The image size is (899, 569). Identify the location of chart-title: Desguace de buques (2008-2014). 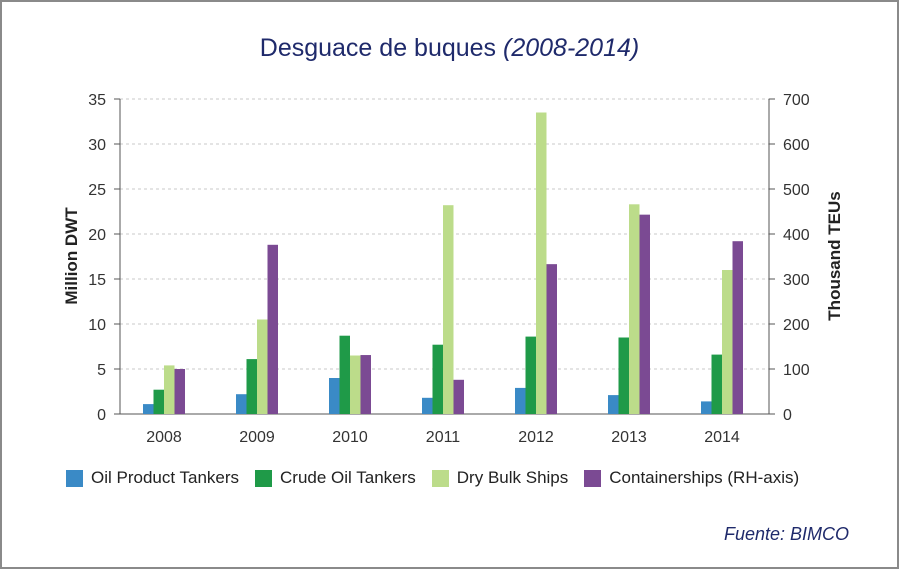
(449, 48).